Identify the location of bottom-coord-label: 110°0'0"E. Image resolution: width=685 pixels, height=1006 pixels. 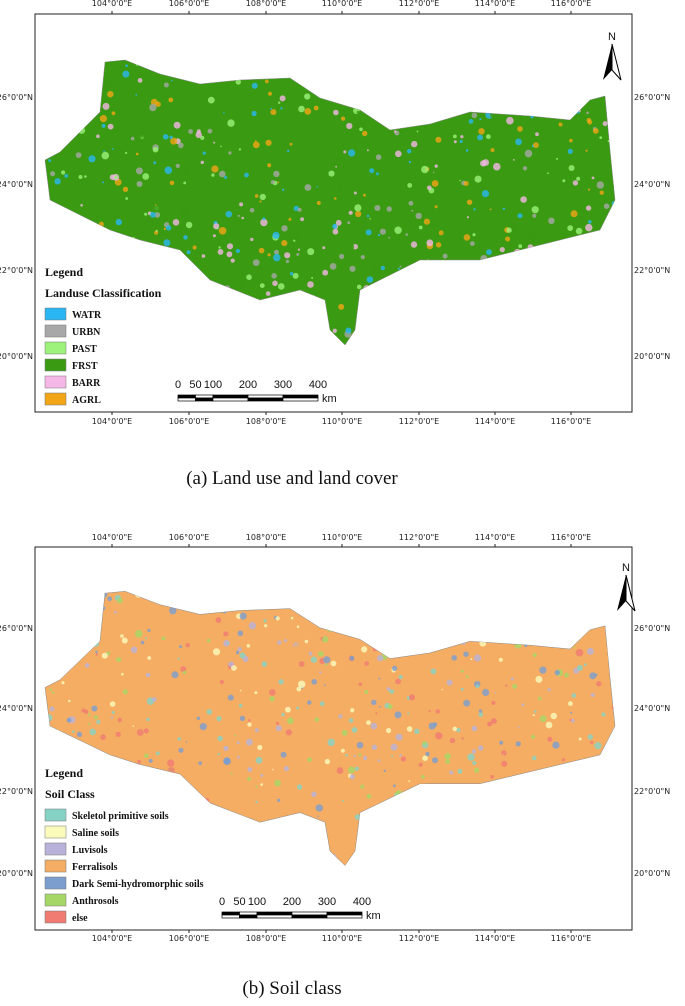
(342, 938).